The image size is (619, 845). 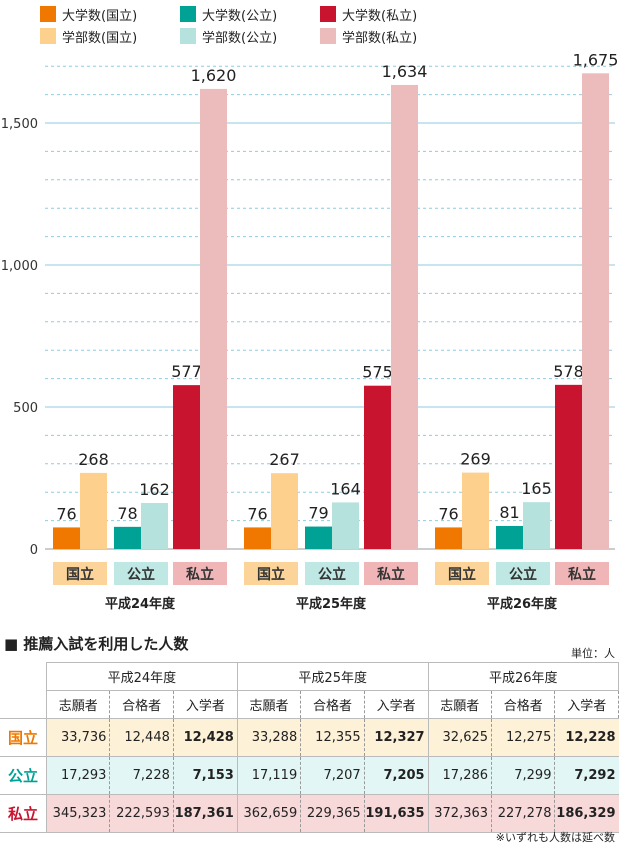 I want to click on year-header: 平成24年度, so click(x=142, y=676).